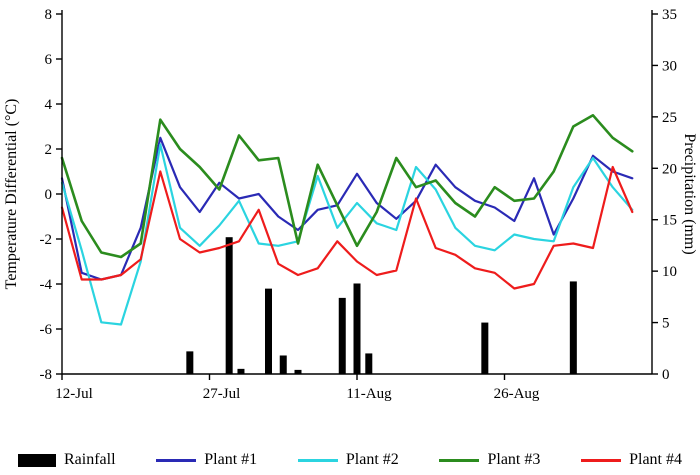  I want to click on legend-label-plant-3: Plant #3, so click(514, 459).